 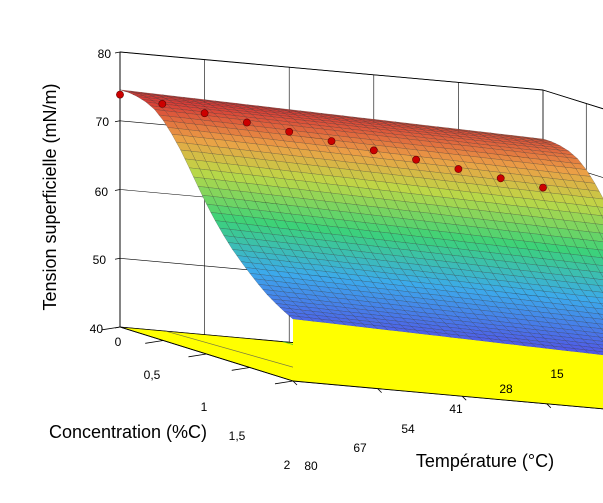 I want to click on x-tick-label: 0, so click(x=118, y=342).